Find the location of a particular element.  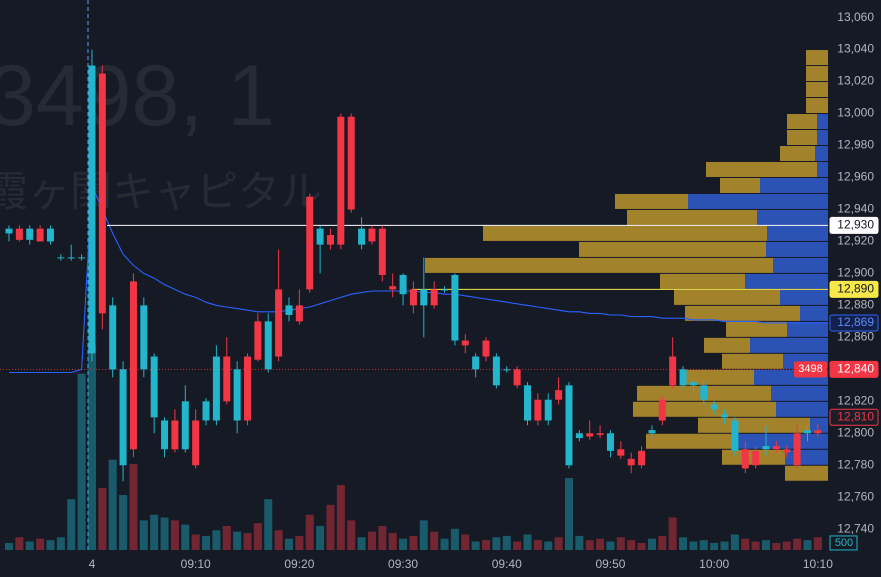

y-tick-label: 12,760 is located at coordinates (855, 496).